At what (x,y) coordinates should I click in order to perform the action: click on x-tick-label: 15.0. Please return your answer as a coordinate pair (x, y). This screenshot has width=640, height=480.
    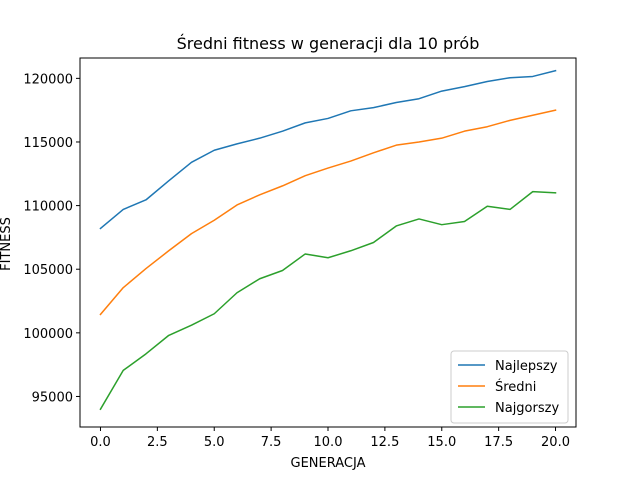
    Looking at the image, I should click on (441, 442).